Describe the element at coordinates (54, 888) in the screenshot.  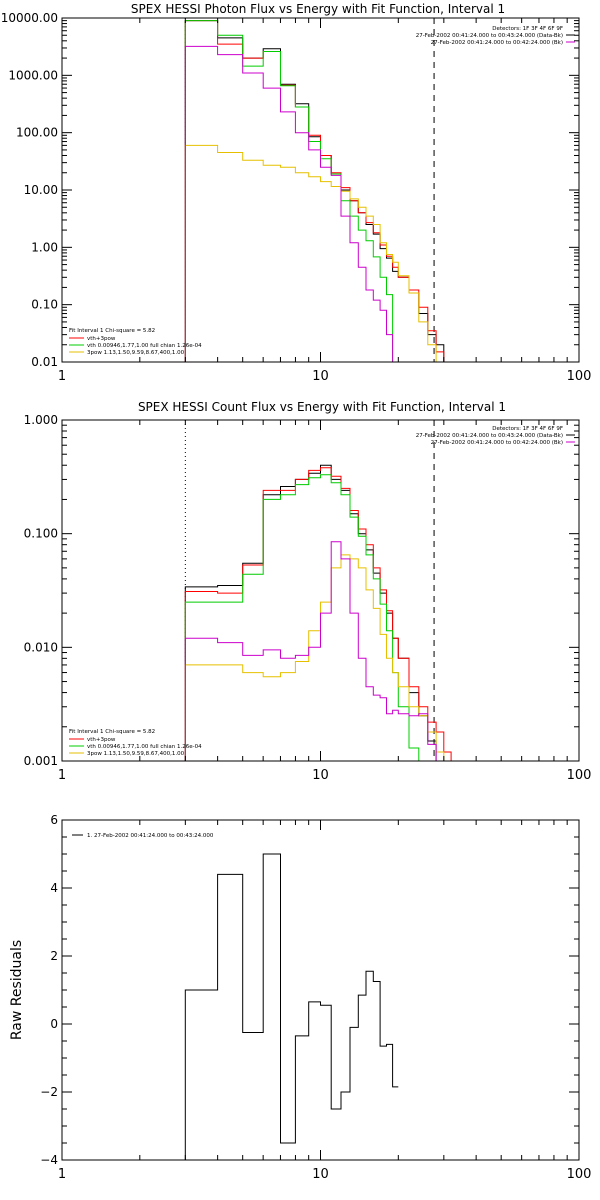
I see `residuals-y-tick-label: 4` at that location.